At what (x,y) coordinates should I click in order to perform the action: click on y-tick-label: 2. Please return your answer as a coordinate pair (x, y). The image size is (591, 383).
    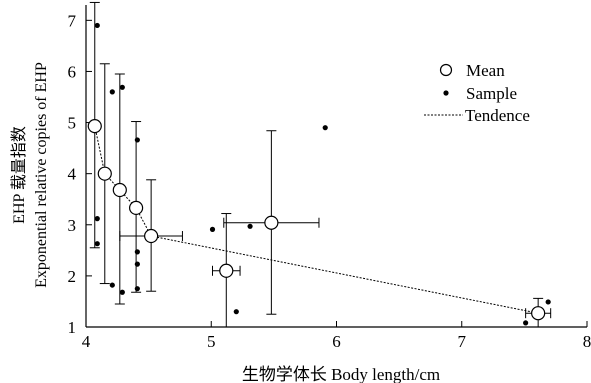
    Looking at the image, I should click on (72, 276).